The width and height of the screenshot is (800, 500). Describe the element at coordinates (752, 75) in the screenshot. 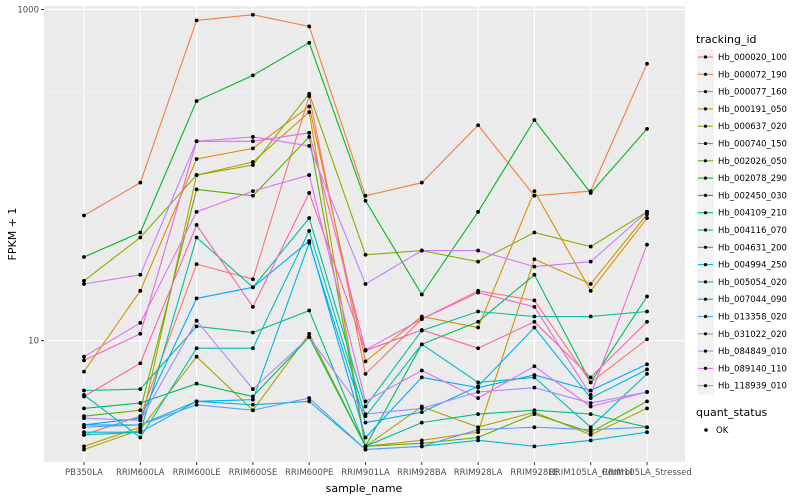

I see `legend-label: Hb_000072_190` at that location.